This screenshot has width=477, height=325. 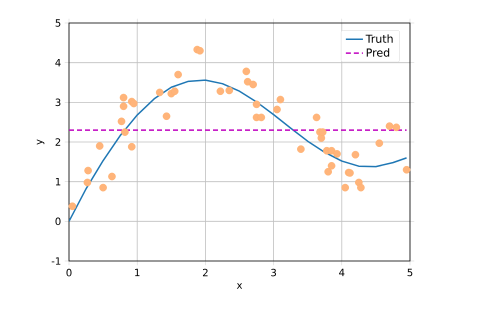 What do you see at coordinates (58, 23) in the screenshot?
I see `y-tick-label: 5` at bounding box center [58, 23].